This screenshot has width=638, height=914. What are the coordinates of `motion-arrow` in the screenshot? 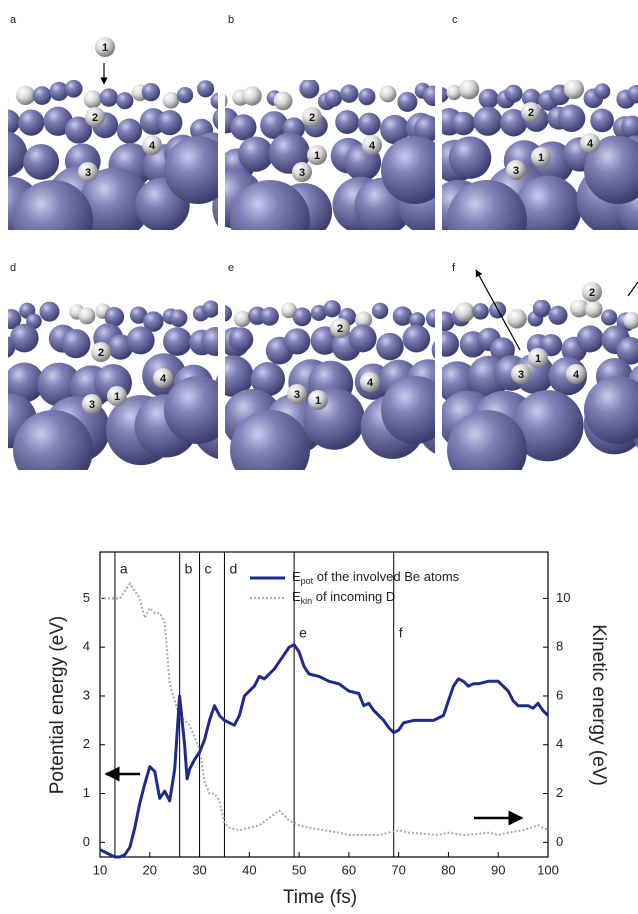 It's located at (498, 310).